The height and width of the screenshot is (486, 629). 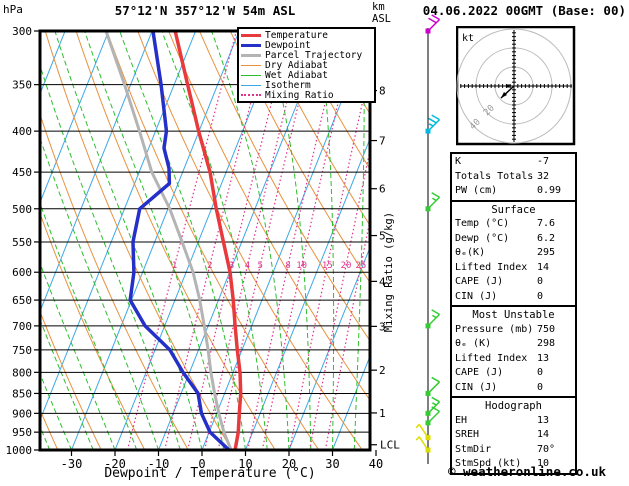 What do you see at coordinates (22, 172) in the screenshot?
I see `pressure-tick-label: 450` at bounding box center [22, 172].